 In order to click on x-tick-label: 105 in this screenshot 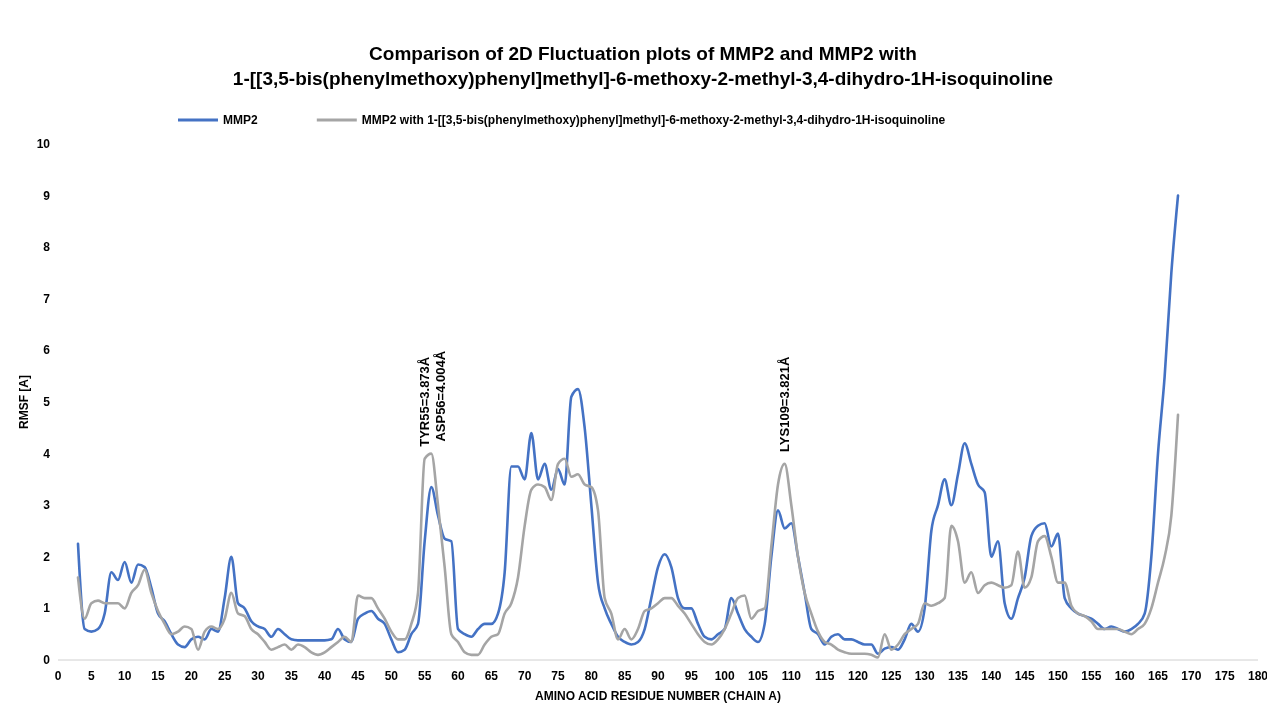, I will do `click(758, 676)`.